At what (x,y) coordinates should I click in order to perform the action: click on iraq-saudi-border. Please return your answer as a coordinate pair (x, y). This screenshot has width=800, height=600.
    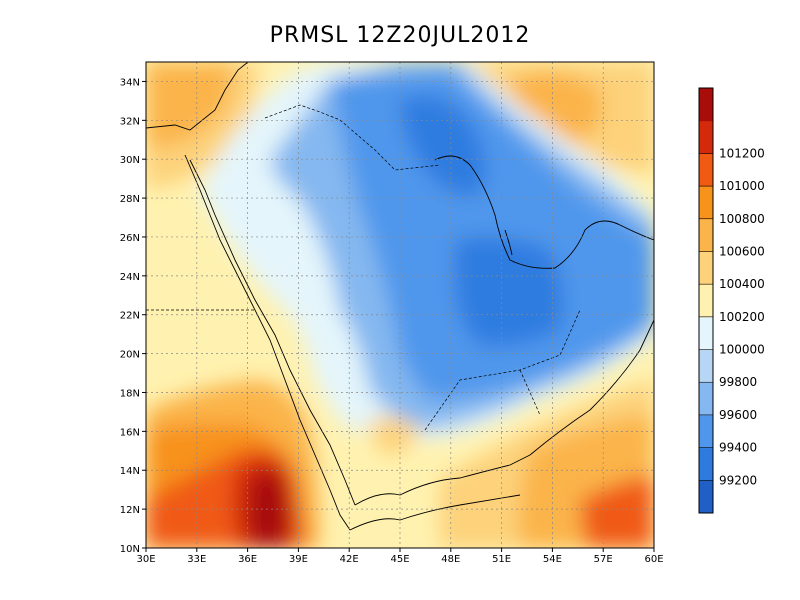
    Looking at the image, I should click on (352, 137).